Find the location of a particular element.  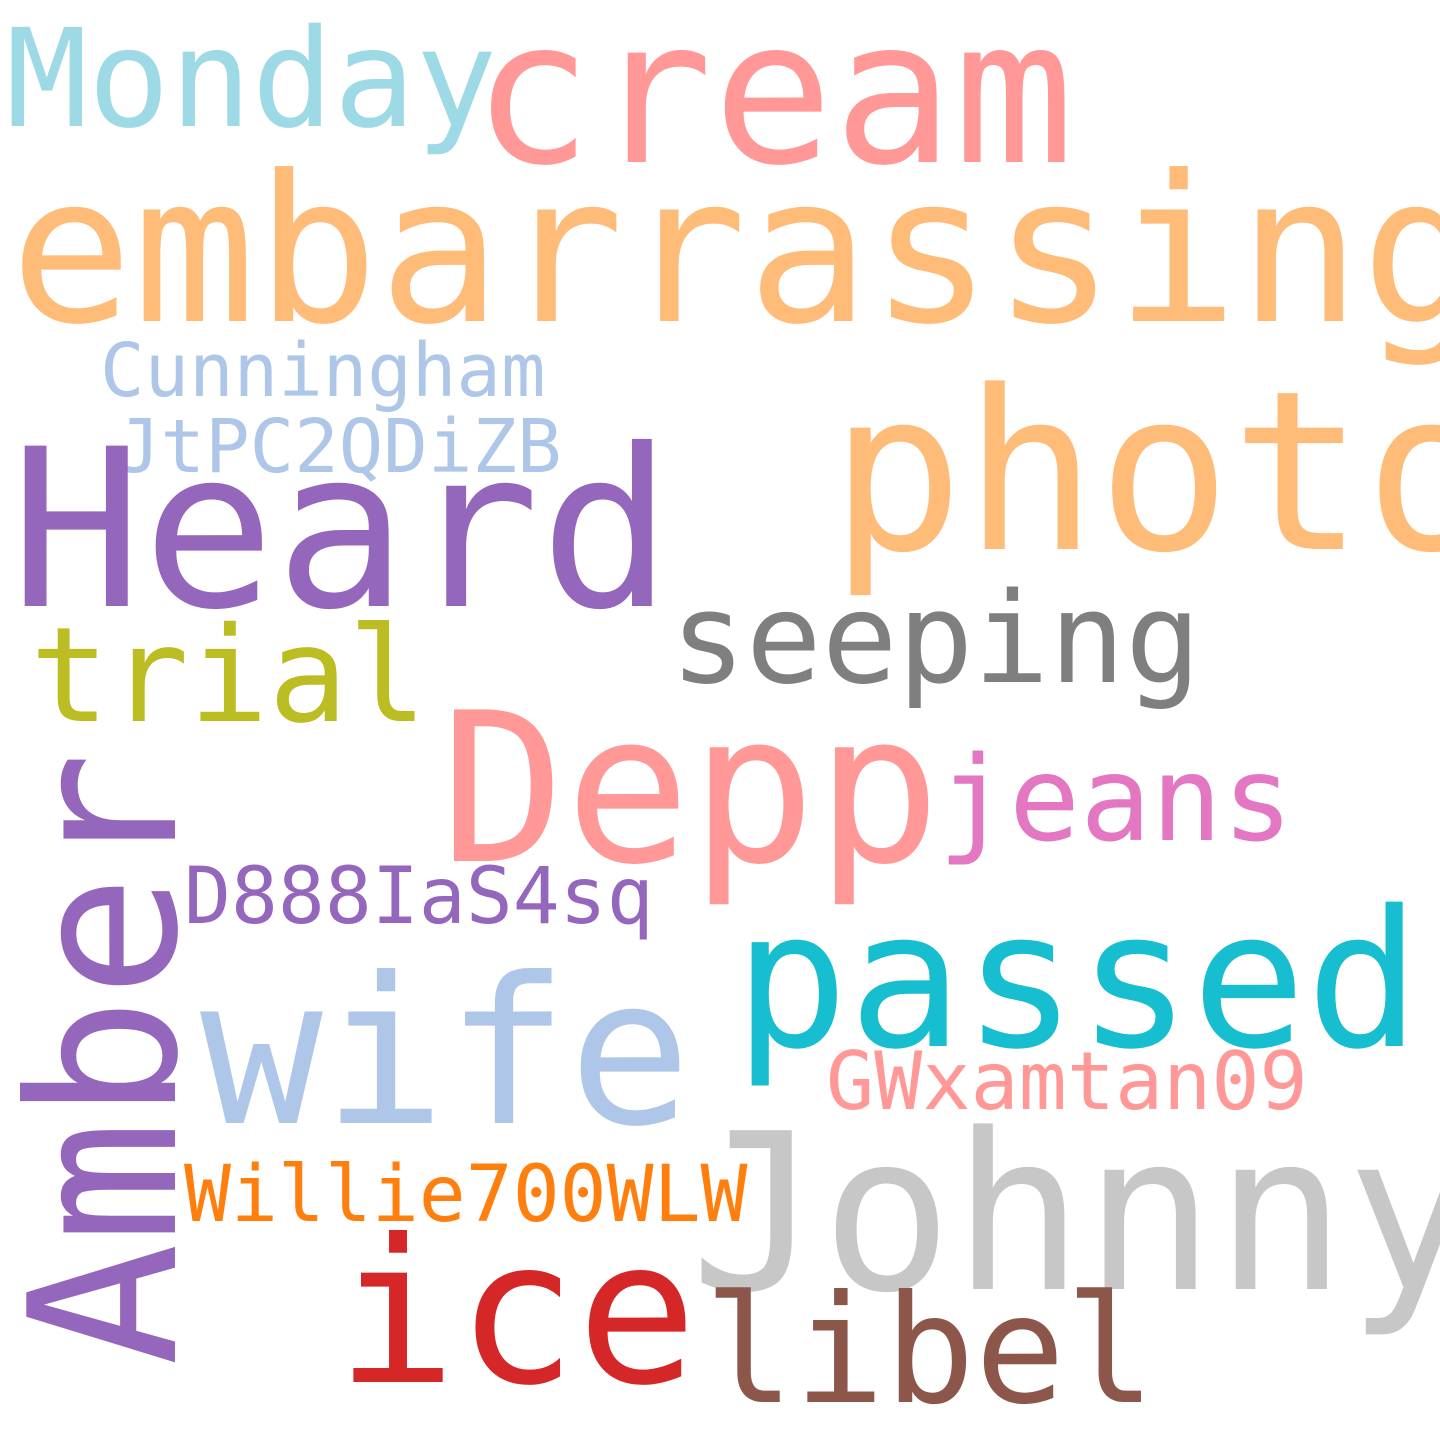

word-jeans: jeans is located at coordinates (1116, 799).